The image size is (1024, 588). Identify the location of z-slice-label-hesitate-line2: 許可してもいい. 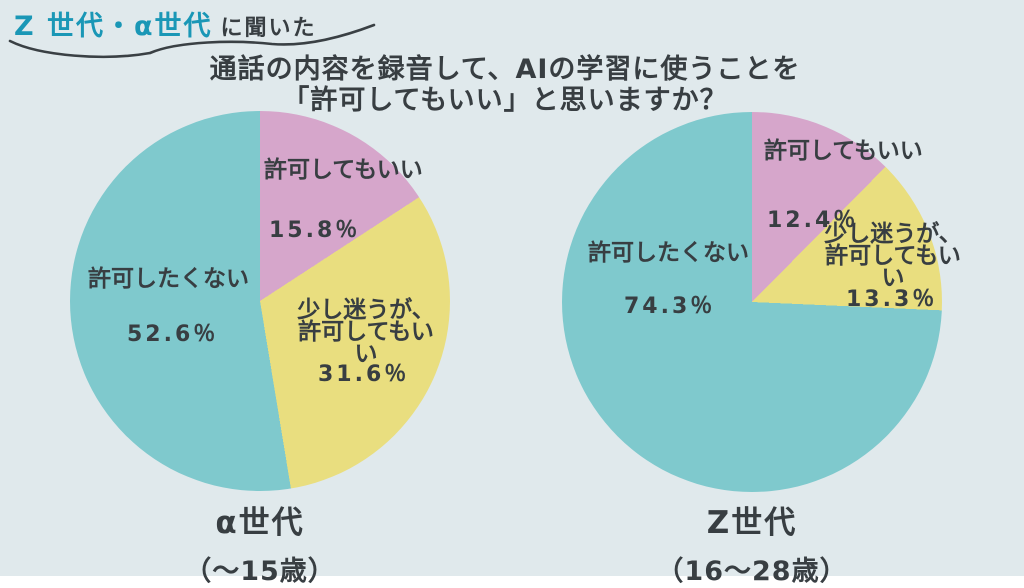
(893, 267).